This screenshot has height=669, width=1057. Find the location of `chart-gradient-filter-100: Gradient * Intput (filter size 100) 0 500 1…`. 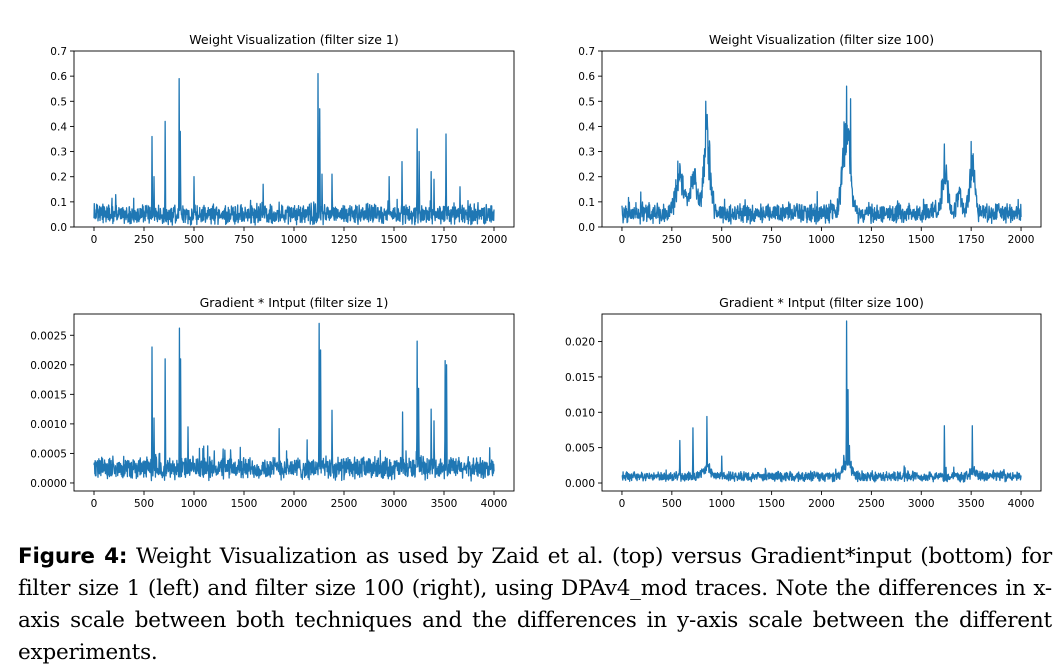

chart-gradient-filter-100: Gradient * Intput (filter size 100) 0 500 1… is located at coordinates (803, 402).